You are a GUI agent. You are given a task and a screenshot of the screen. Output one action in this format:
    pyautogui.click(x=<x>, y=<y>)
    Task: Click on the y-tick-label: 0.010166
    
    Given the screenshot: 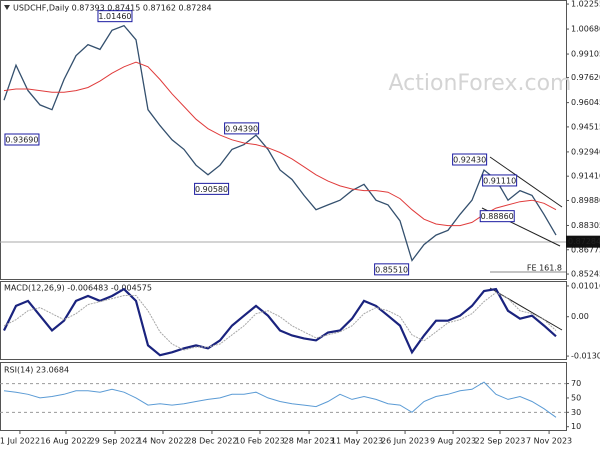 What is the action you would take?
    pyautogui.click(x=585, y=285)
    